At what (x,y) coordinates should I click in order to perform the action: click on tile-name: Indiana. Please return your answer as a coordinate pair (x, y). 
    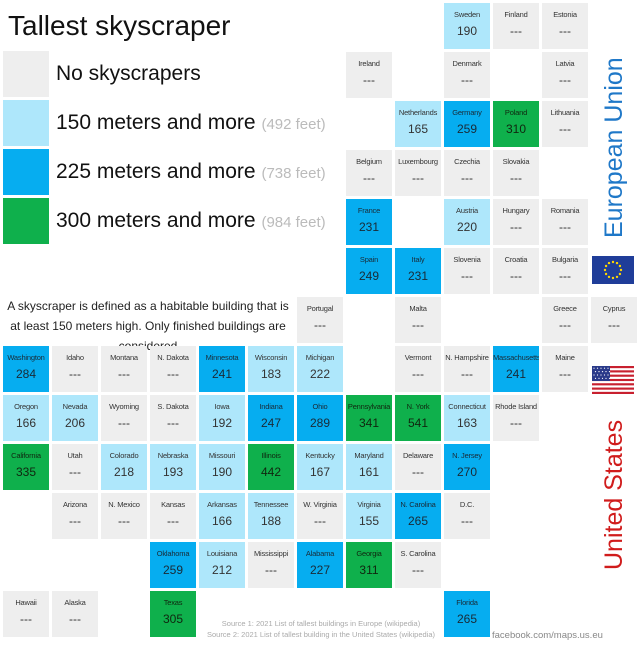
    Looking at the image, I should click on (271, 406).